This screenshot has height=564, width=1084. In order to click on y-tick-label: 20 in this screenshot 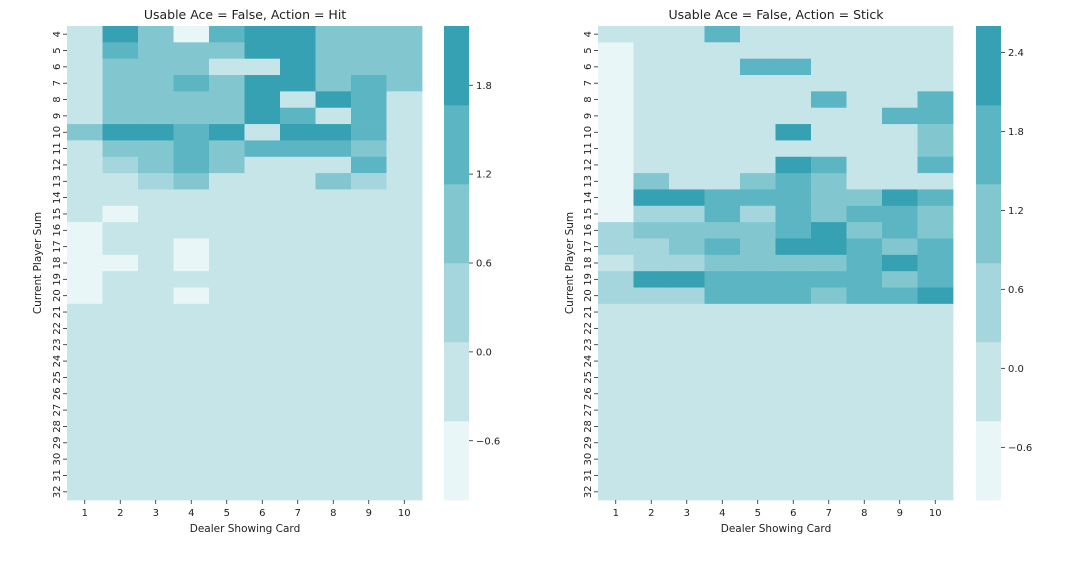, I will do `click(588, 295)`.